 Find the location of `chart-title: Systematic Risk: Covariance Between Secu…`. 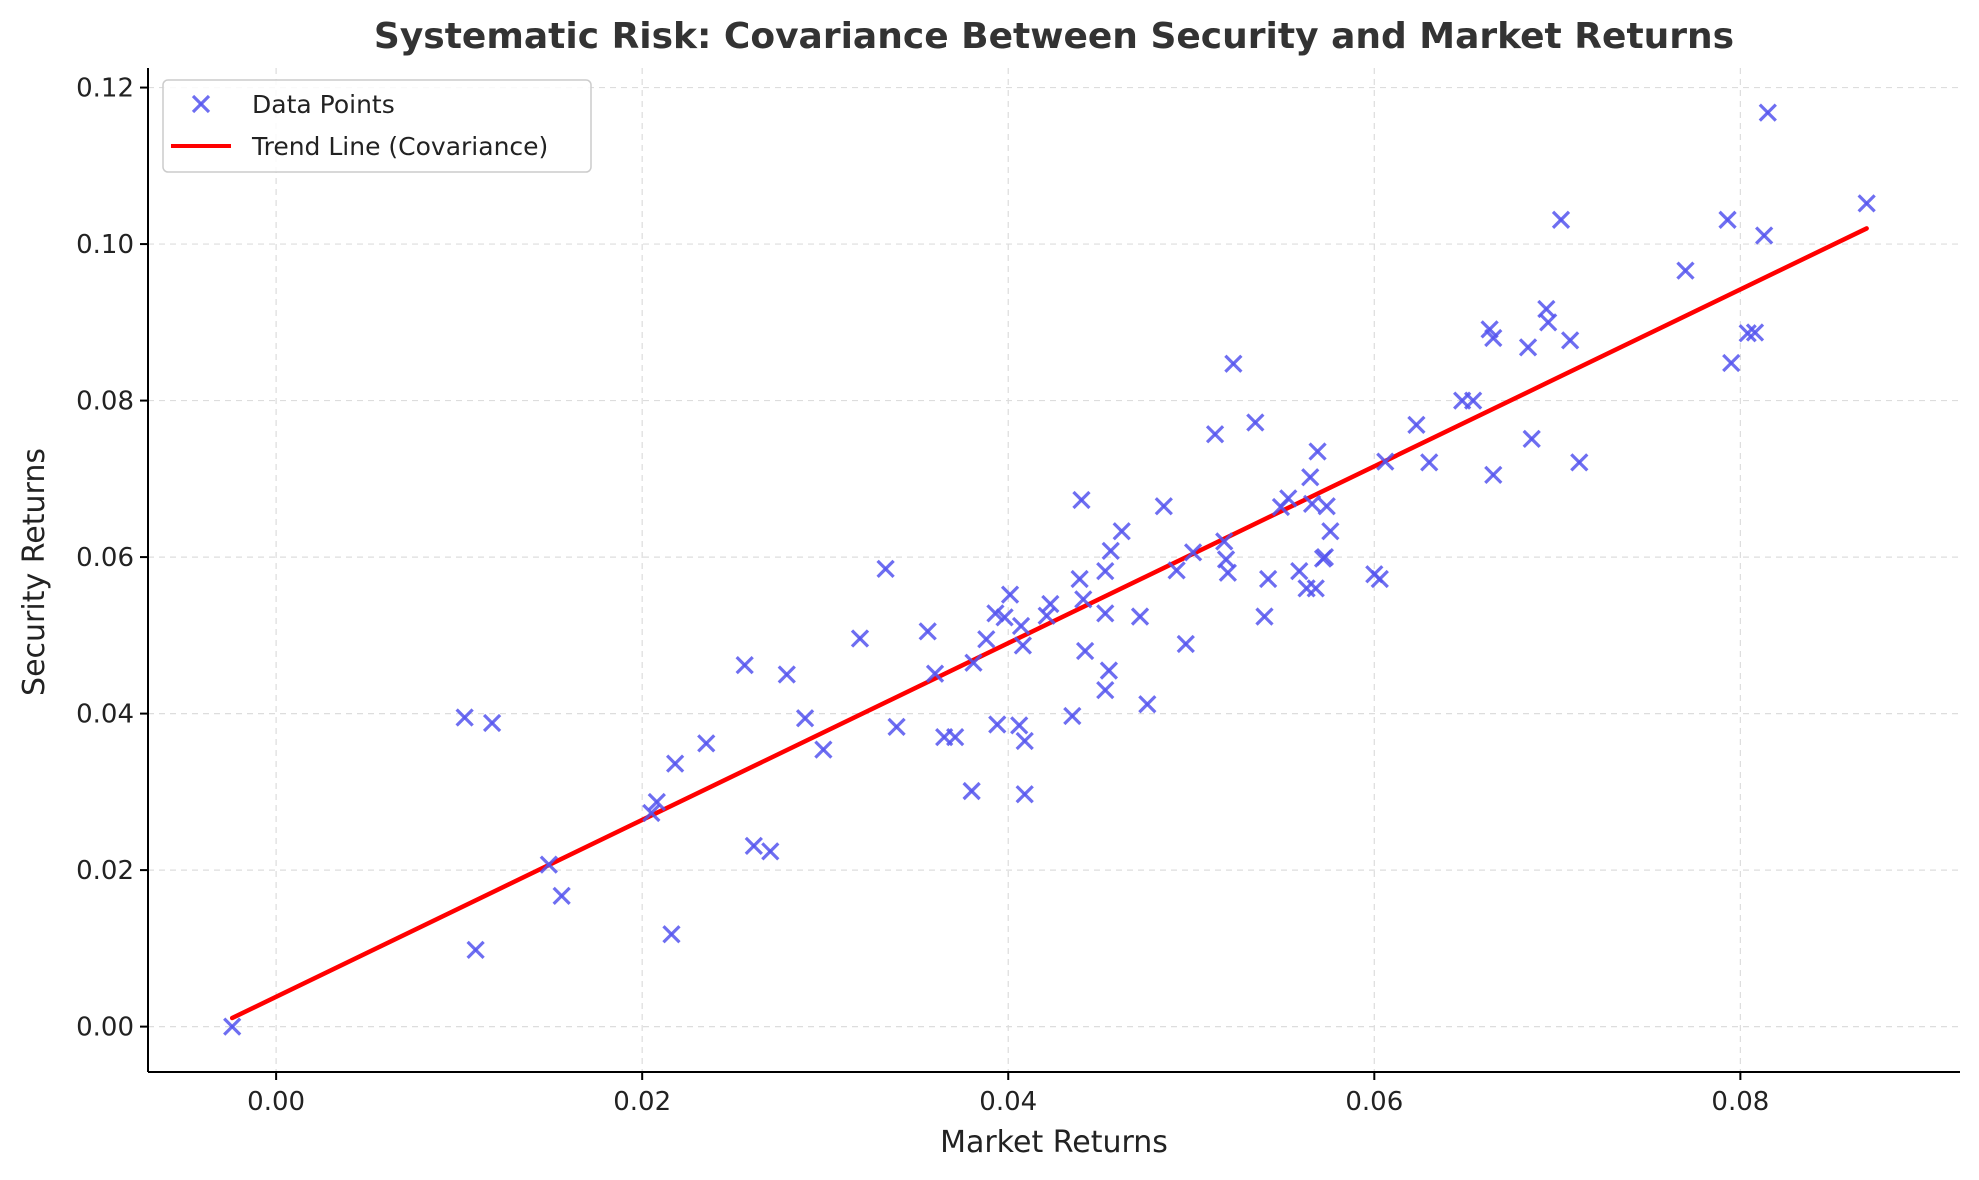

chart-title: Systematic Risk: Covariance Between Secu… is located at coordinates (1054, 36).